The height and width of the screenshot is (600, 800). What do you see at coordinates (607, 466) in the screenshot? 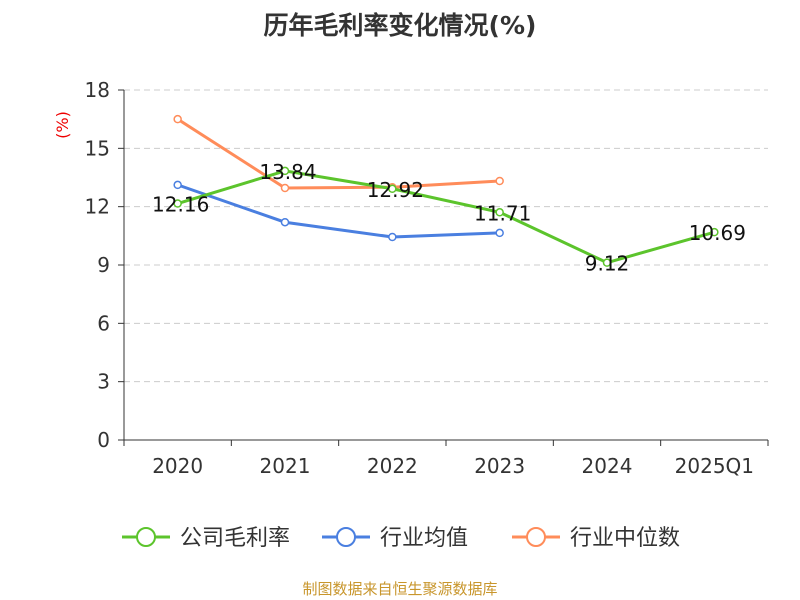
I see `x-tick-label: 2024` at bounding box center [607, 466].